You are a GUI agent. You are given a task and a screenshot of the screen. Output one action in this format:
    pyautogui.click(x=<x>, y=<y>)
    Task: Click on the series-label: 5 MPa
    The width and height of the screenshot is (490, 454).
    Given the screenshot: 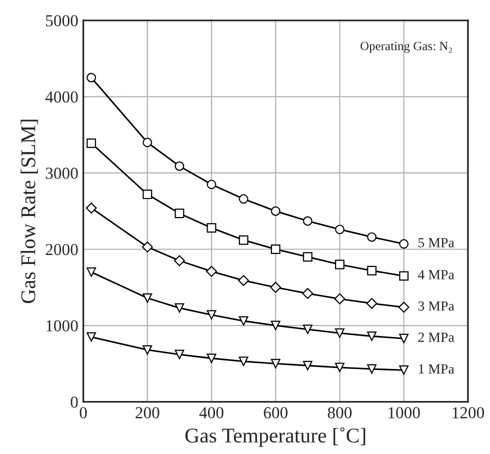 What is the action you would take?
    pyautogui.click(x=436, y=243)
    